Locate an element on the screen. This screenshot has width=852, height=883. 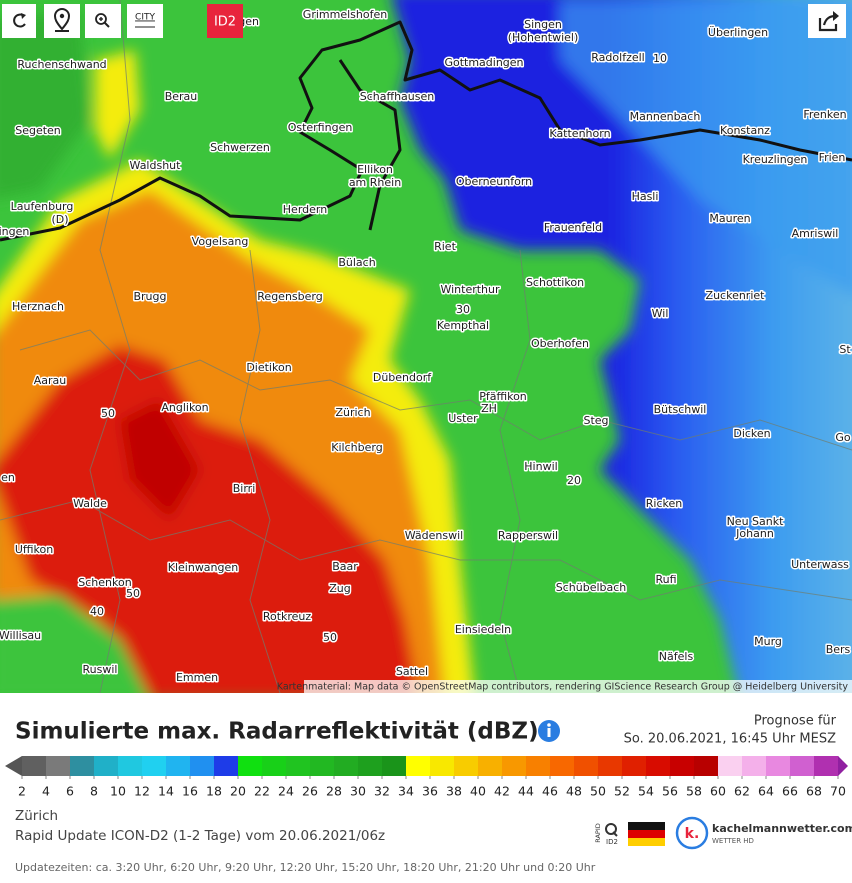
place-label: am Rhein is located at coordinates (375, 182).